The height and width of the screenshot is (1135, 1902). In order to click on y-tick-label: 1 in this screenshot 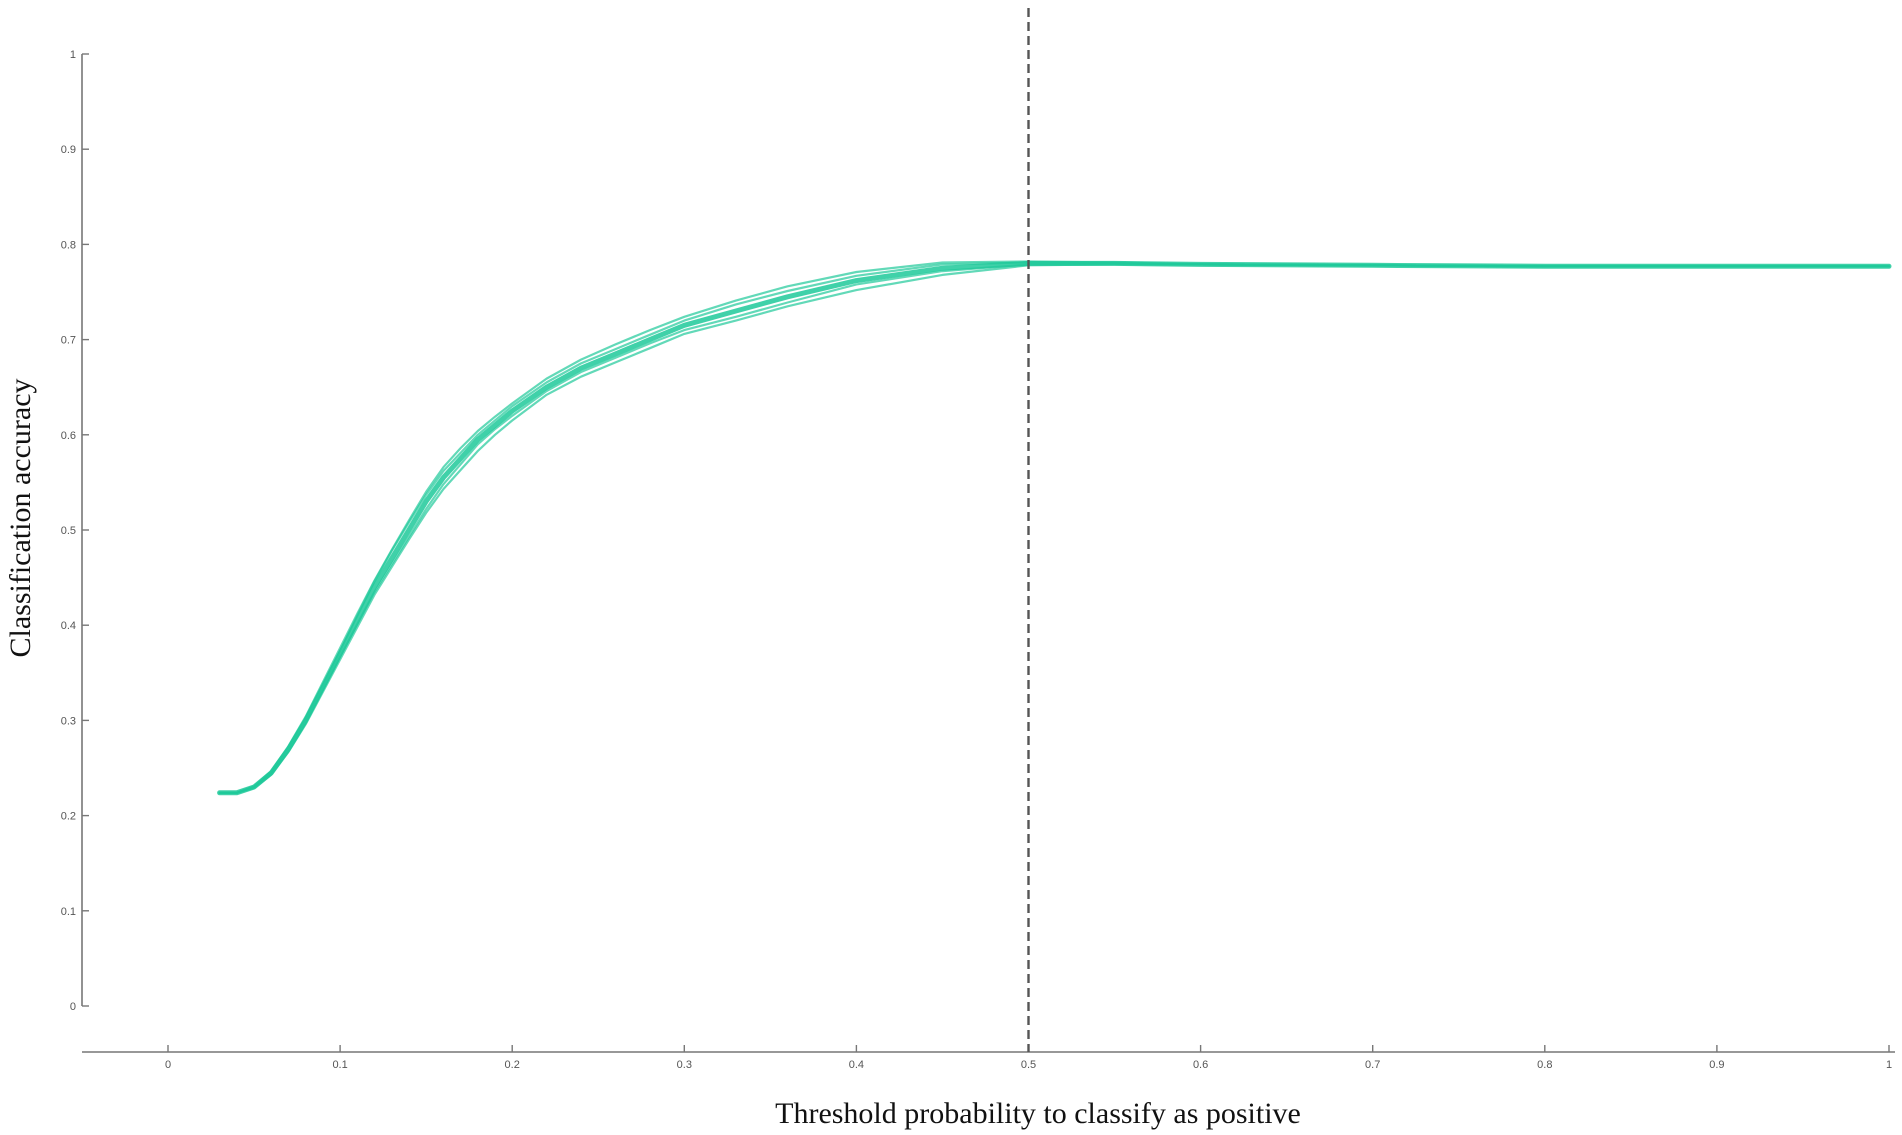, I will do `click(73, 55)`.